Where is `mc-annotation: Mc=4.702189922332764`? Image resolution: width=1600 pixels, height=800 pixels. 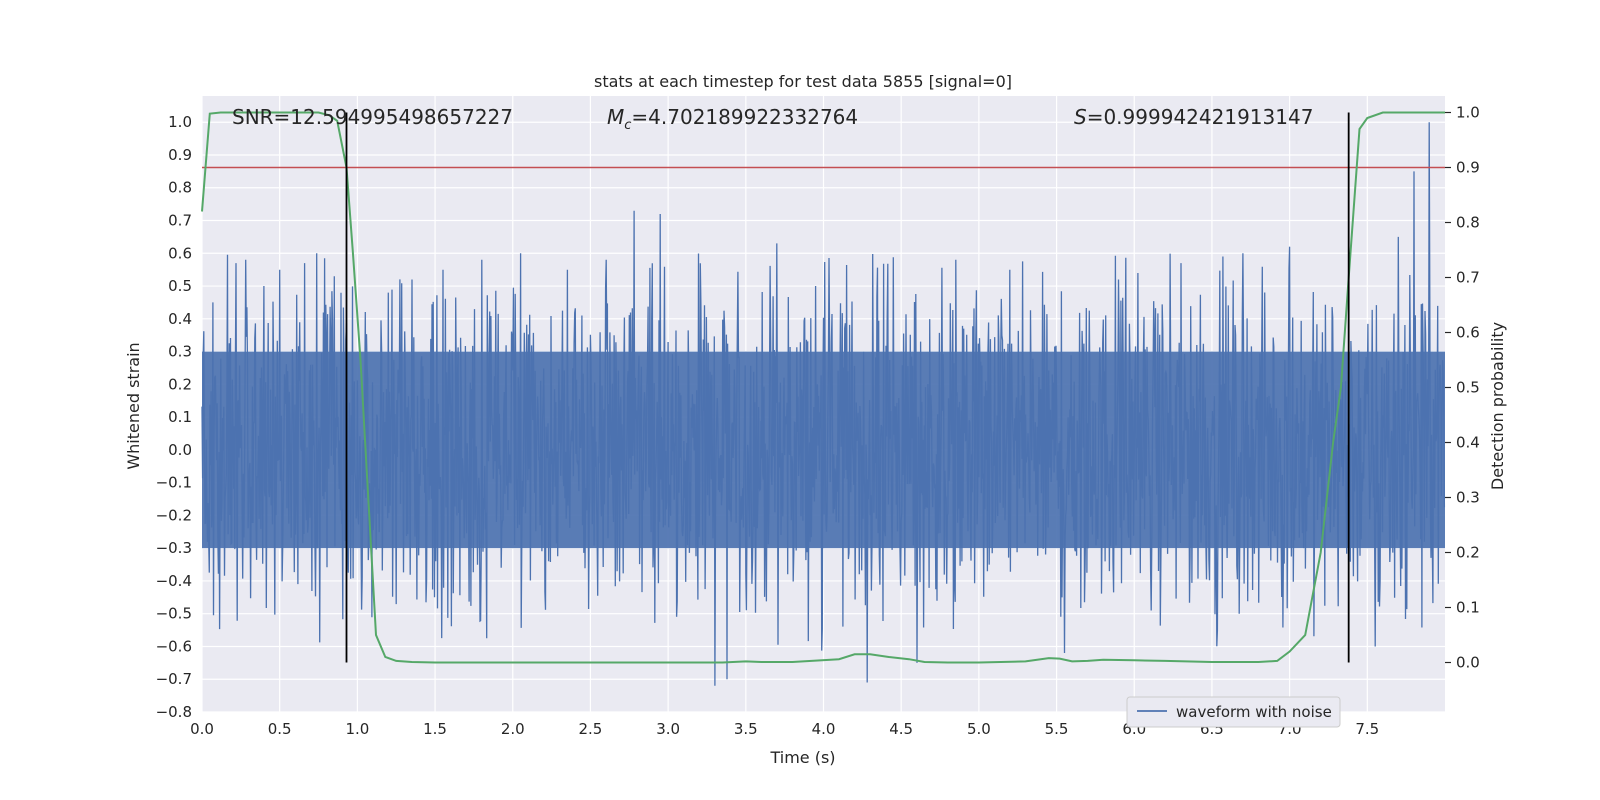 mc-annotation: Mc=4.702189922332764 is located at coordinates (732, 119).